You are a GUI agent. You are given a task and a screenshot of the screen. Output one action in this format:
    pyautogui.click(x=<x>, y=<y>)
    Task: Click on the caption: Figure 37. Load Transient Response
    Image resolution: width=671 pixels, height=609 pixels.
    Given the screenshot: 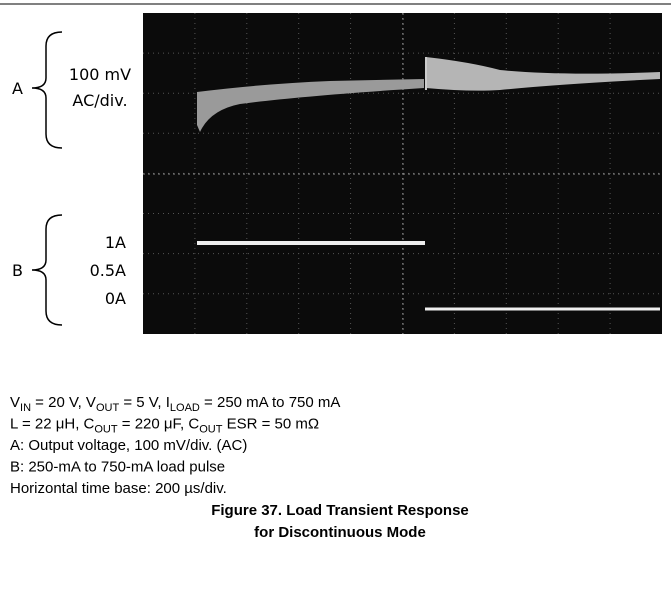 What is the action you would take?
    pyautogui.click(x=340, y=510)
    